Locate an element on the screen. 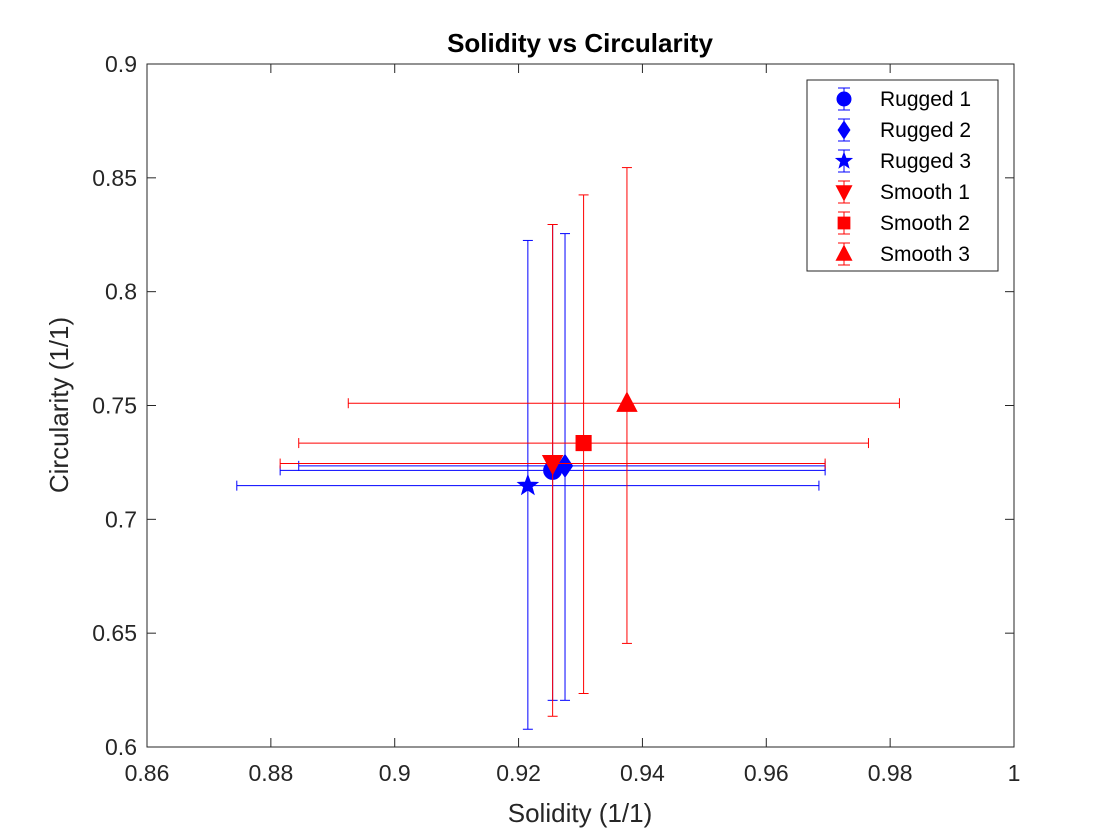 The width and height of the screenshot is (1120, 840). y-axis-label: Circularity (1/1) is located at coordinates (59, 405).